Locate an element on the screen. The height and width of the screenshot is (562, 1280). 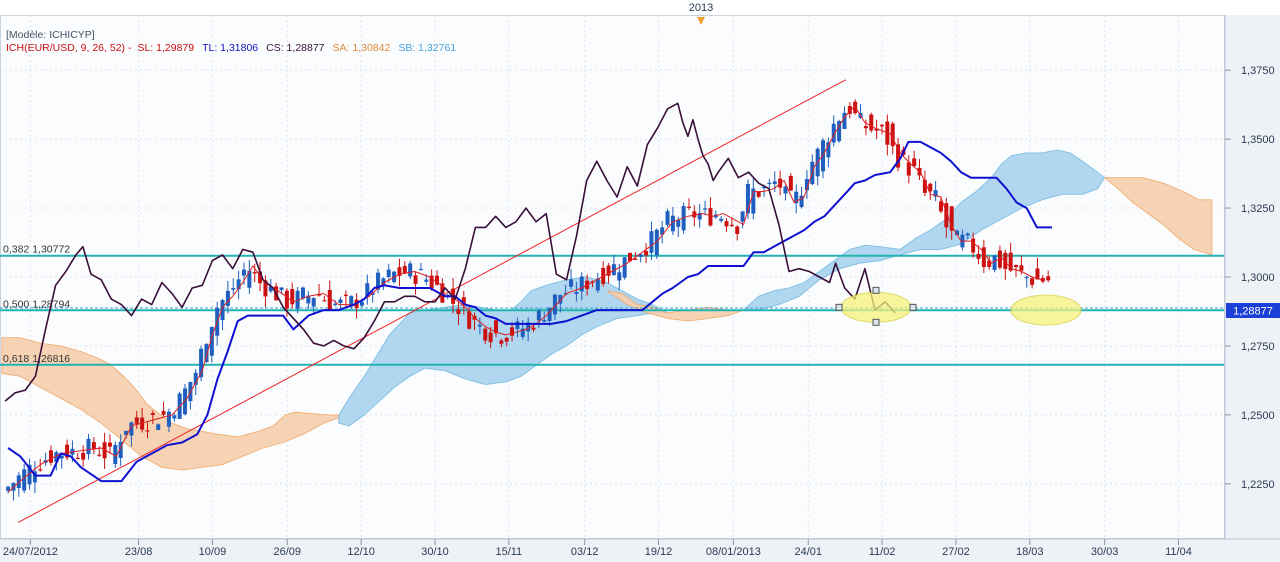
x-tick-label: 11/02 is located at coordinates (882, 552).